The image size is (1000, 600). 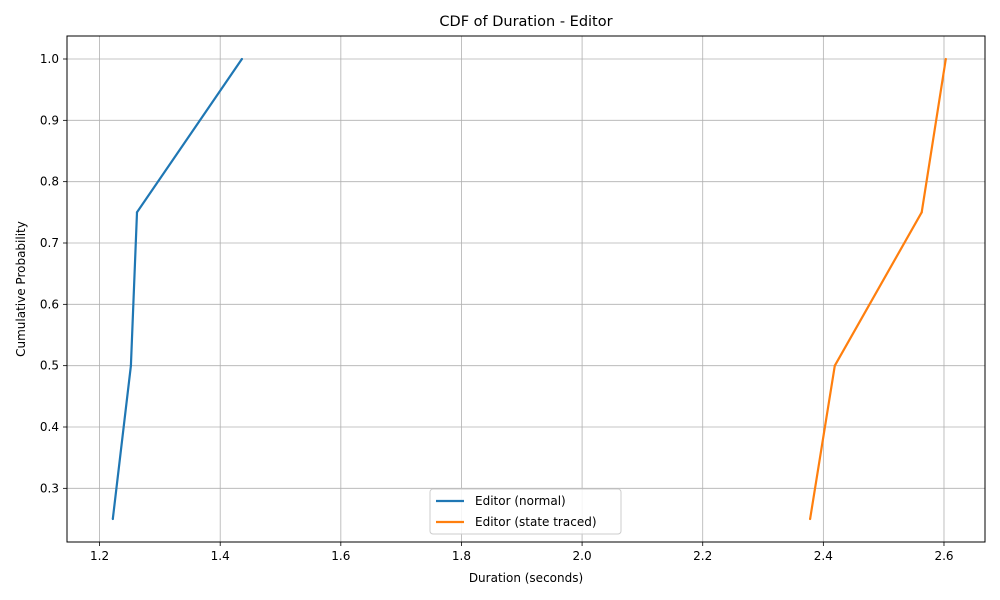 I want to click on x-tick-label: 1.4, so click(x=220, y=556).